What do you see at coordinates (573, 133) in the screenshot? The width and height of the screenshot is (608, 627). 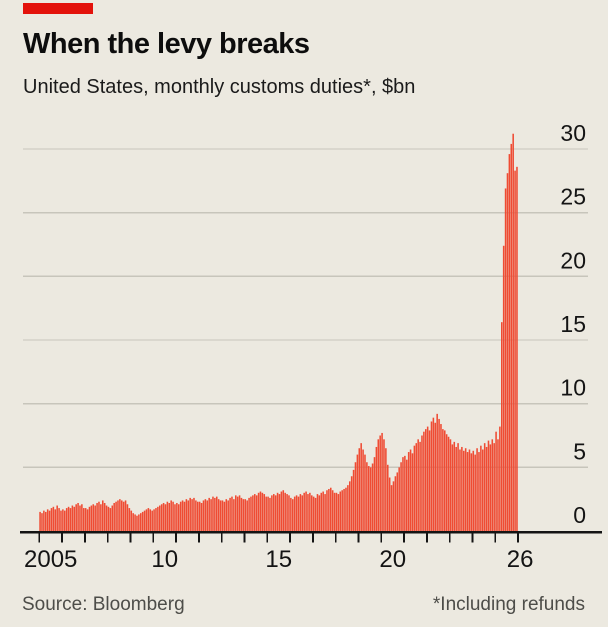 I see `svg-text: 30` at bounding box center [573, 133].